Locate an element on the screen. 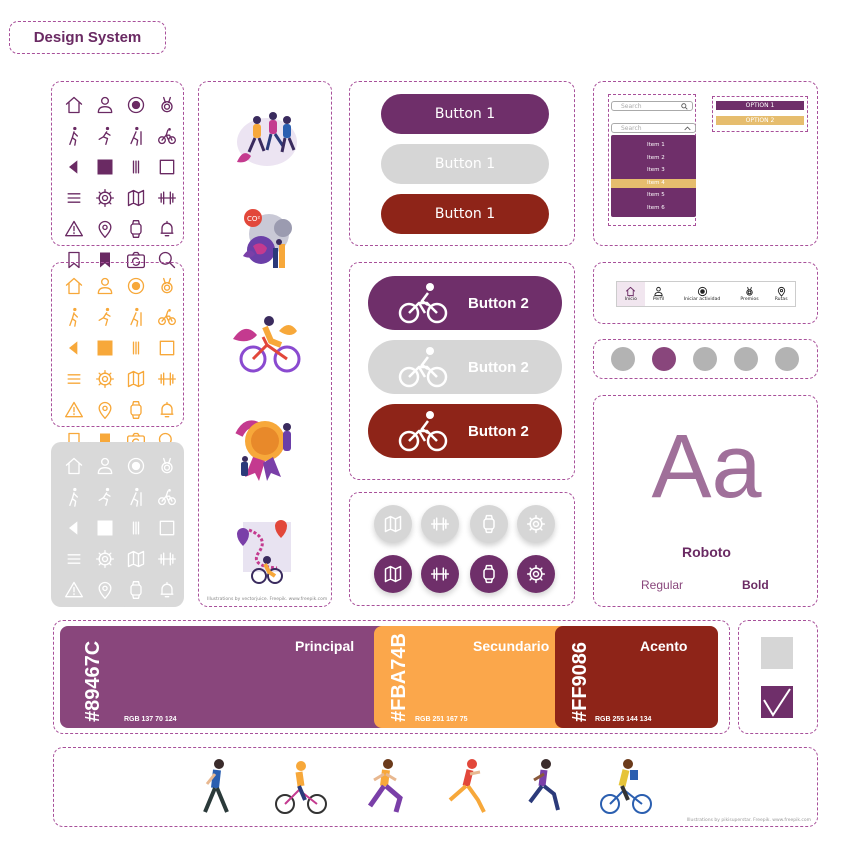  runners-illustration is located at coordinates (267, 139).